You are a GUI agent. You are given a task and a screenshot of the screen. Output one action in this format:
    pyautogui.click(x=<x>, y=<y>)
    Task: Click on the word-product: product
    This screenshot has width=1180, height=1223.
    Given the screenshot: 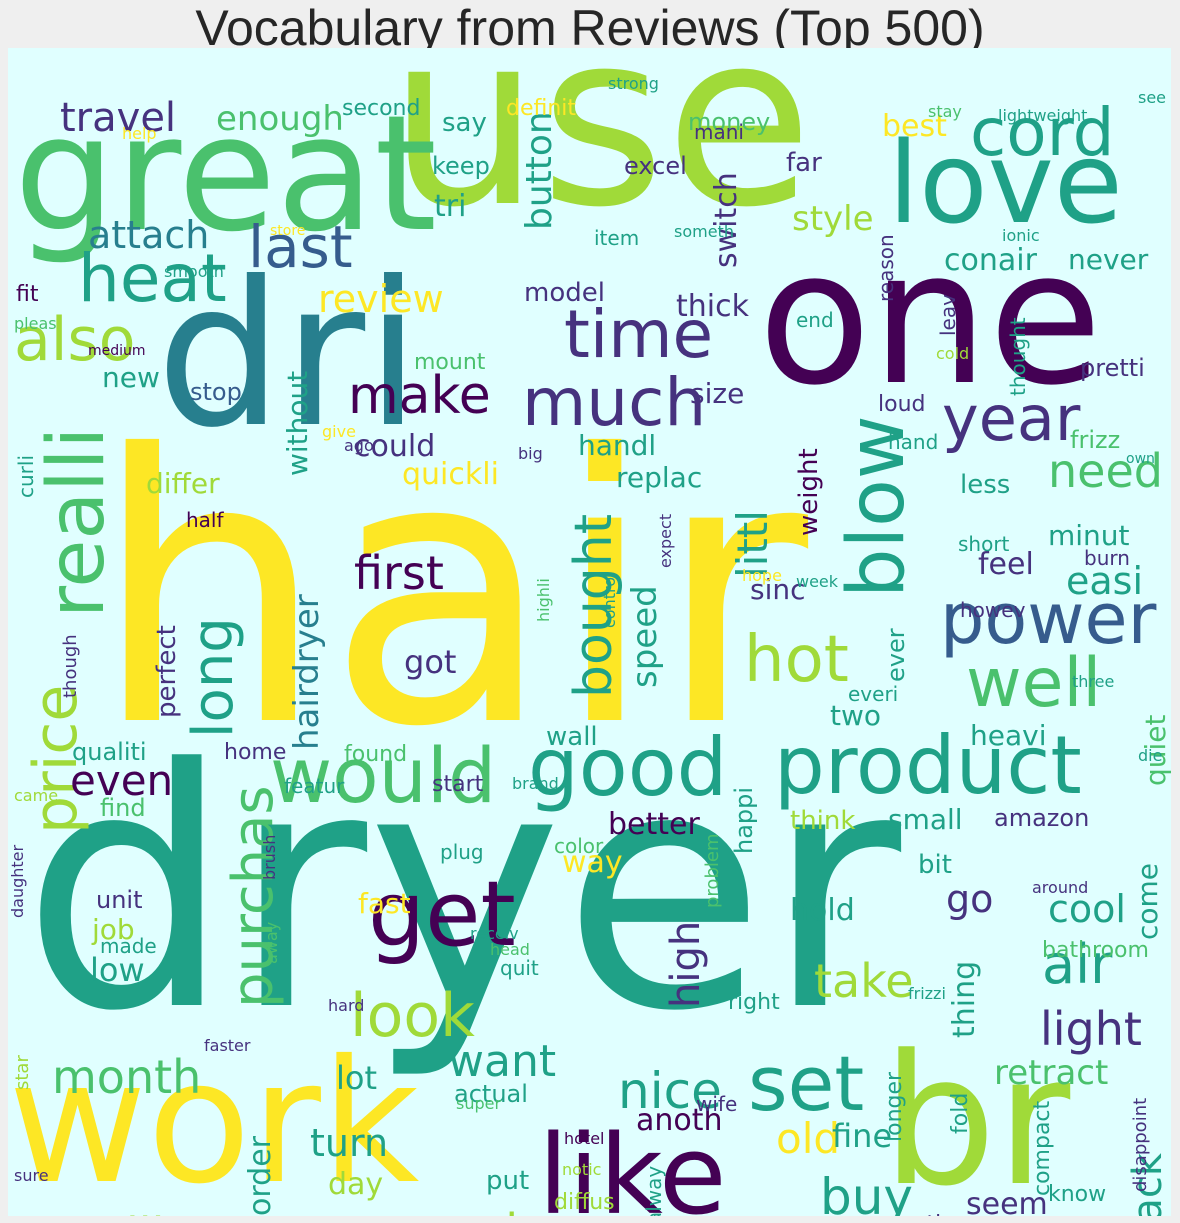 What is the action you would take?
    pyautogui.click(x=928, y=765)
    